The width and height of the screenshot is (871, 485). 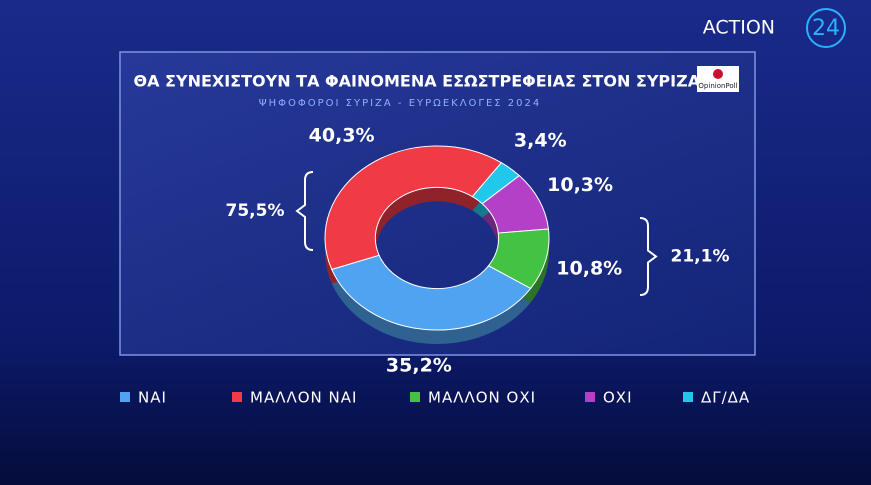 What do you see at coordinates (580, 185) in the screenshot?
I see `value-label: 10,3%` at bounding box center [580, 185].